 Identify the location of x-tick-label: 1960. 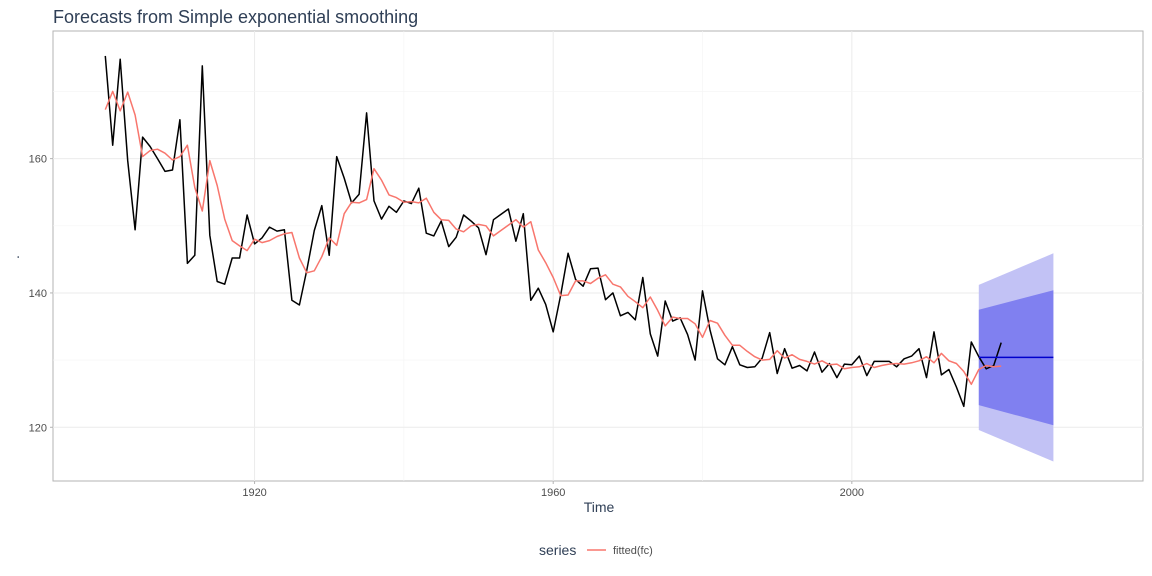
(553, 493).